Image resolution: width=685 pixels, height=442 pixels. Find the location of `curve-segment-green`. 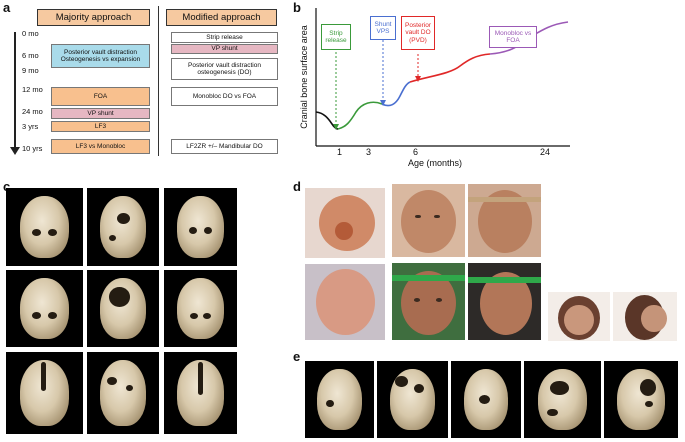

curve-segment-green is located at coordinates (360, 115).